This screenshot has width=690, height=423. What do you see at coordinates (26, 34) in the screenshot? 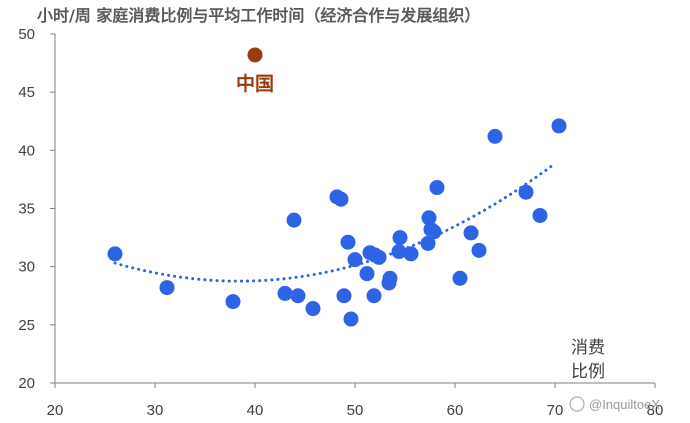
I see `y-tick-label: 50` at bounding box center [26, 34].